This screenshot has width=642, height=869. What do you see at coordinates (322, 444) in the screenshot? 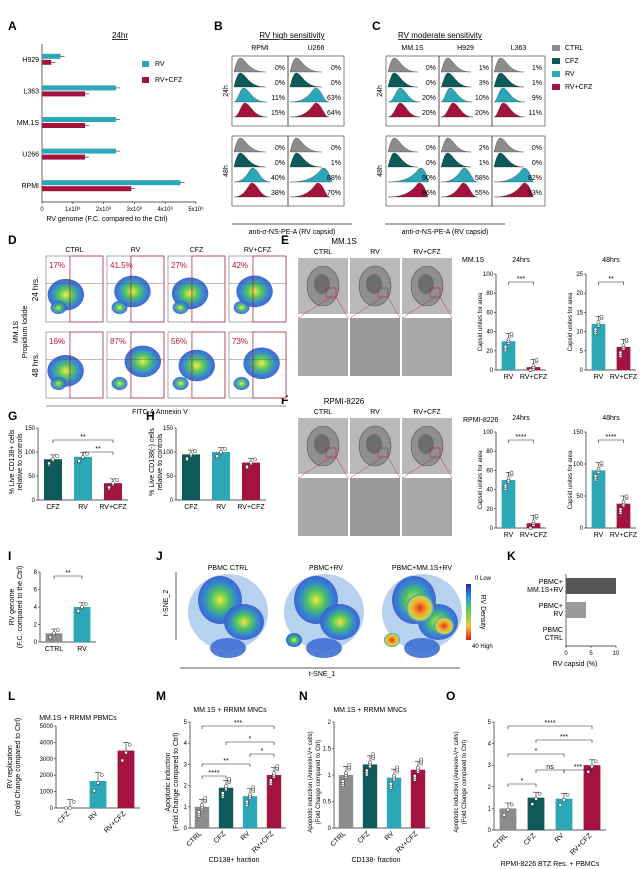
I see `nucleus` at bounding box center [322, 444].